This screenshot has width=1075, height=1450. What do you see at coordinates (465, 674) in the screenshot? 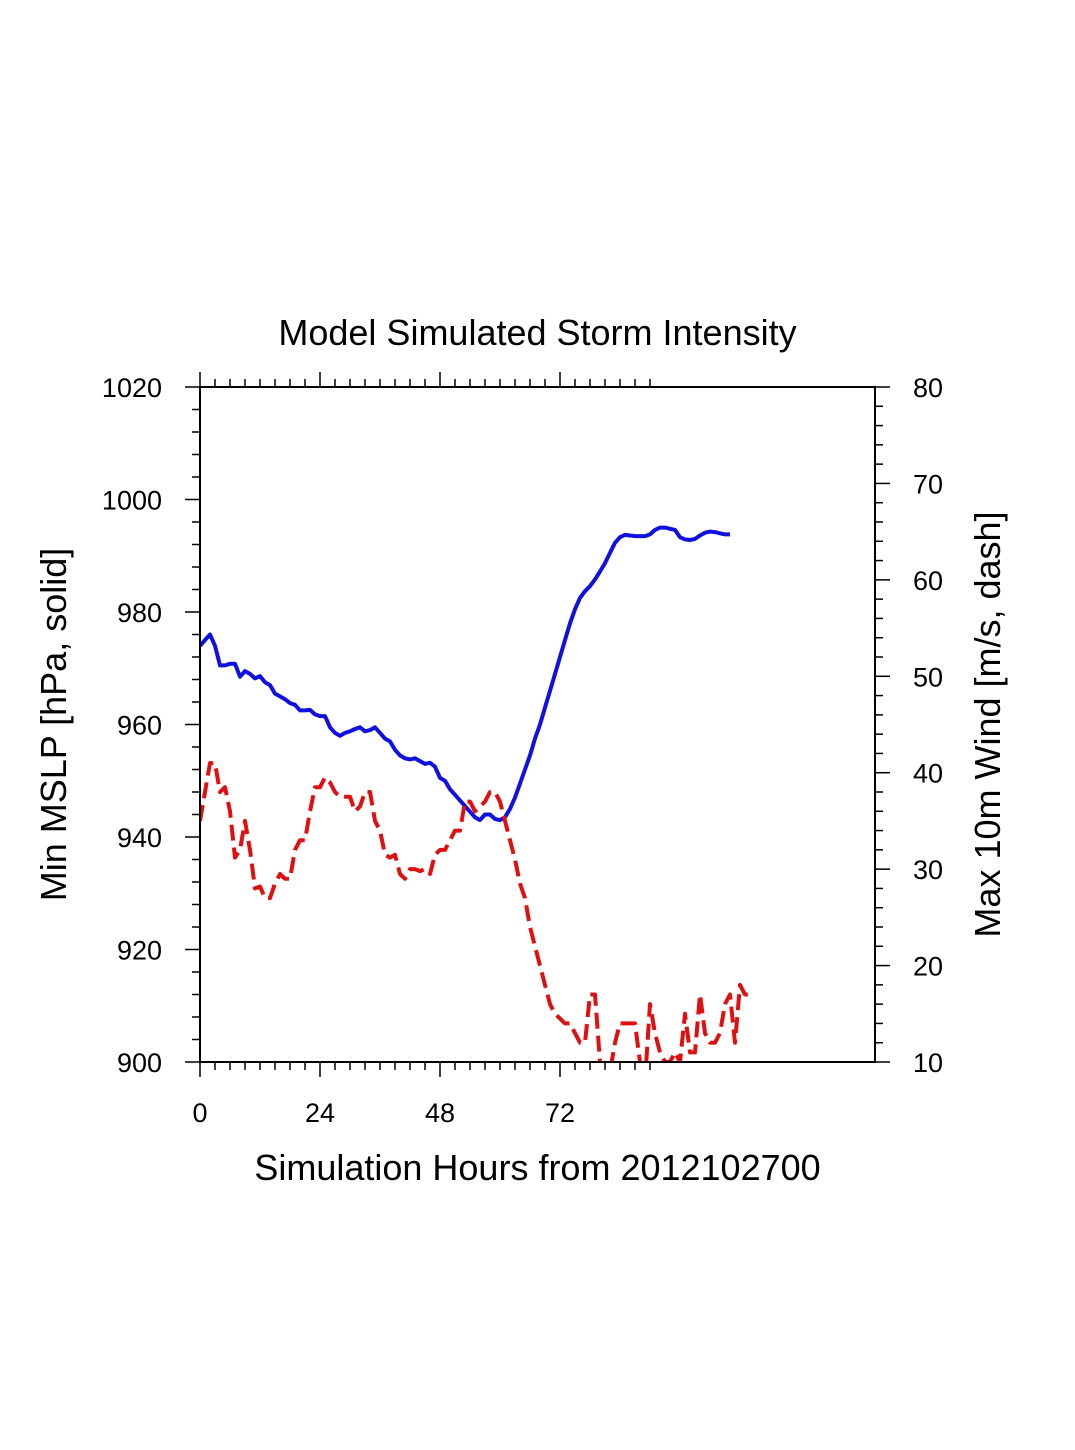
I see `mslp-solid-line` at bounding box center [465, 674].